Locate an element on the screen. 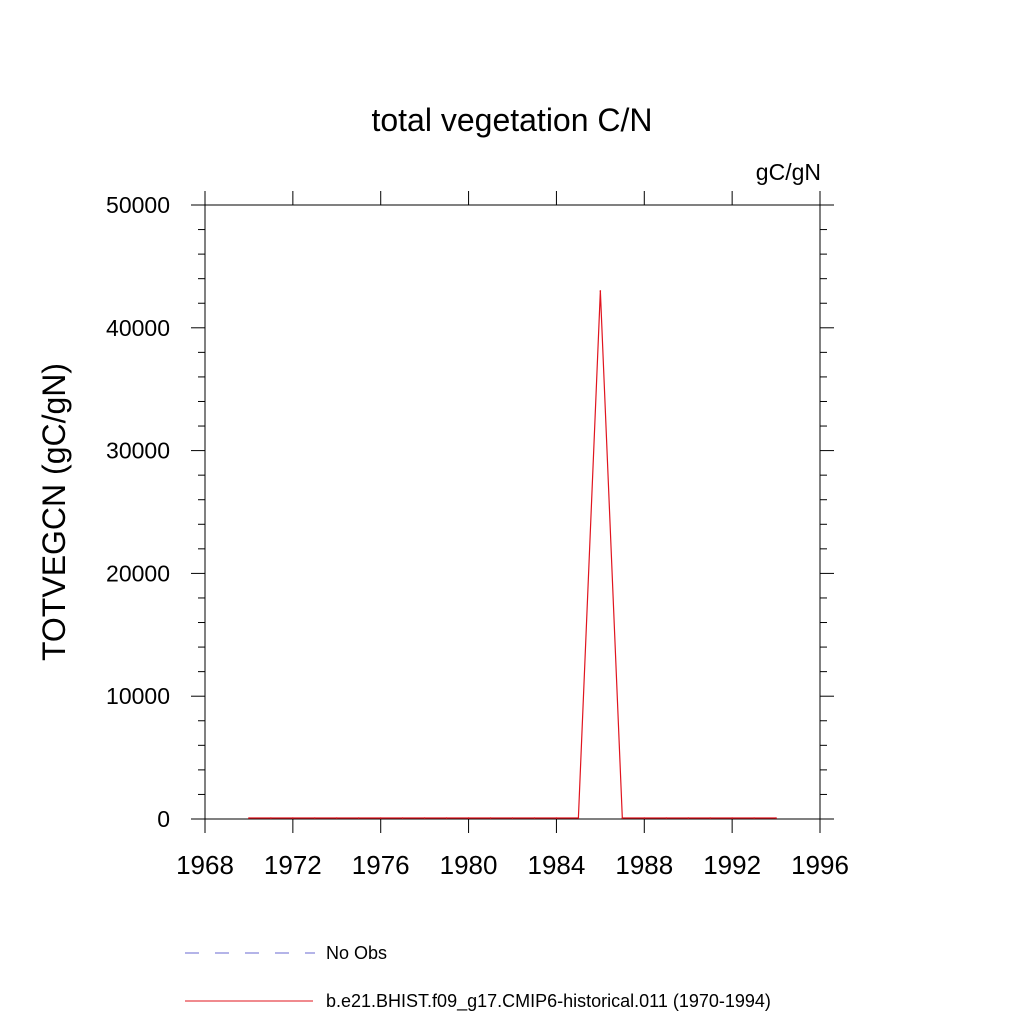  x-tick-label: 1968 is located at coordinates (205, 865).